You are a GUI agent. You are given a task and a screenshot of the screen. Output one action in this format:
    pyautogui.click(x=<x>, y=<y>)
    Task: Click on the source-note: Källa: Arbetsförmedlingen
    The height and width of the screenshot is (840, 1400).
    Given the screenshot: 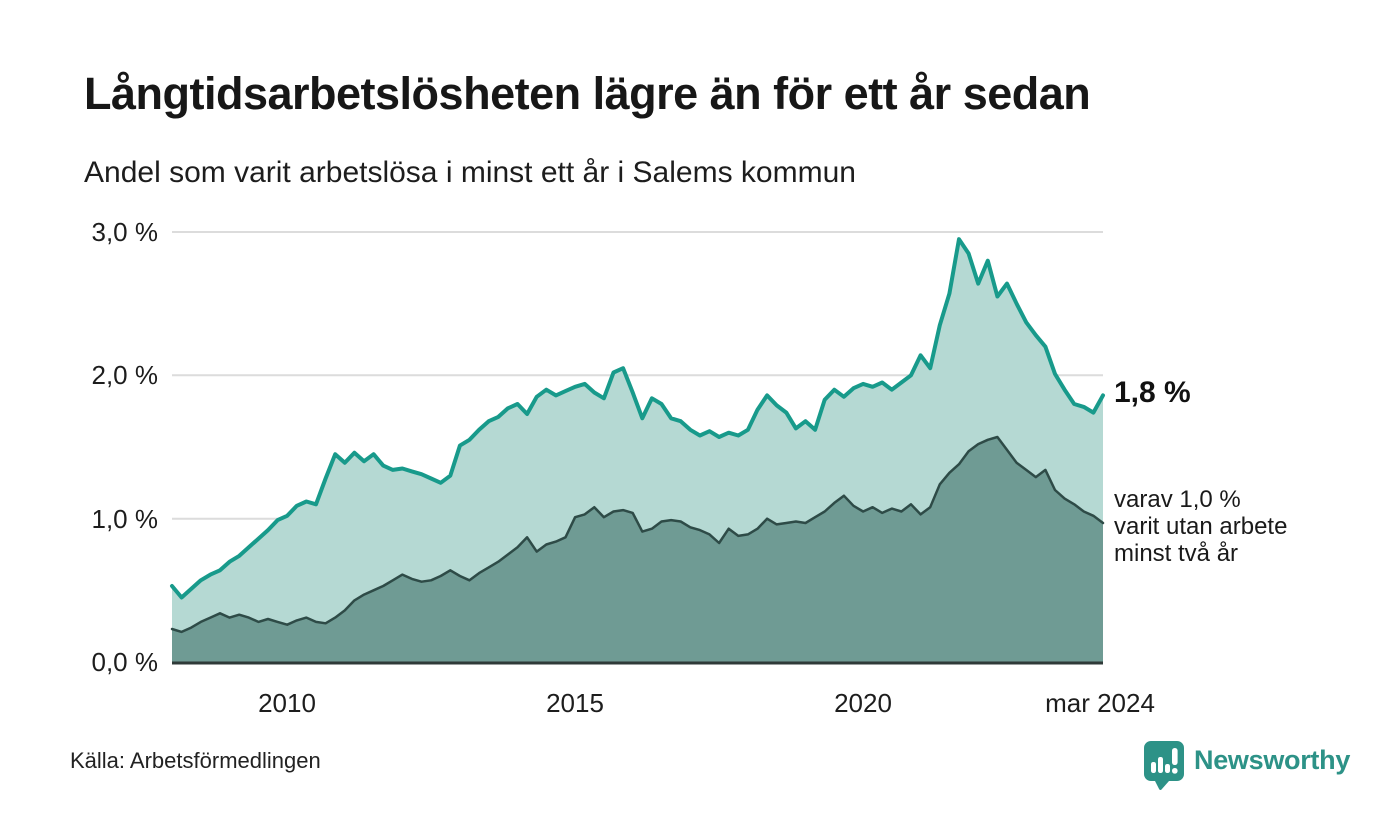 What is the action you would take?
    pyautogui.click(x=195, y=760)
    